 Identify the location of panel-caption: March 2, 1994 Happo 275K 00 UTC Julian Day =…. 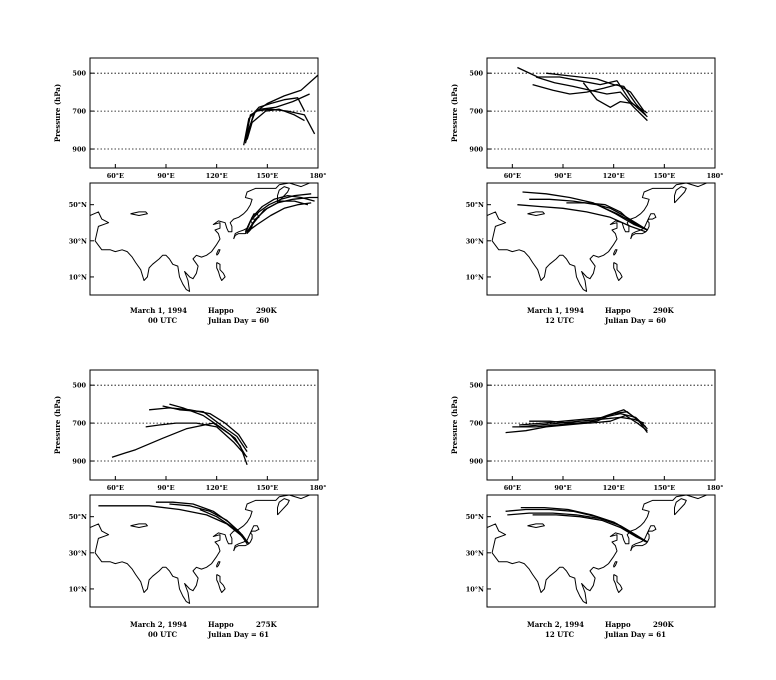
(204, 629).